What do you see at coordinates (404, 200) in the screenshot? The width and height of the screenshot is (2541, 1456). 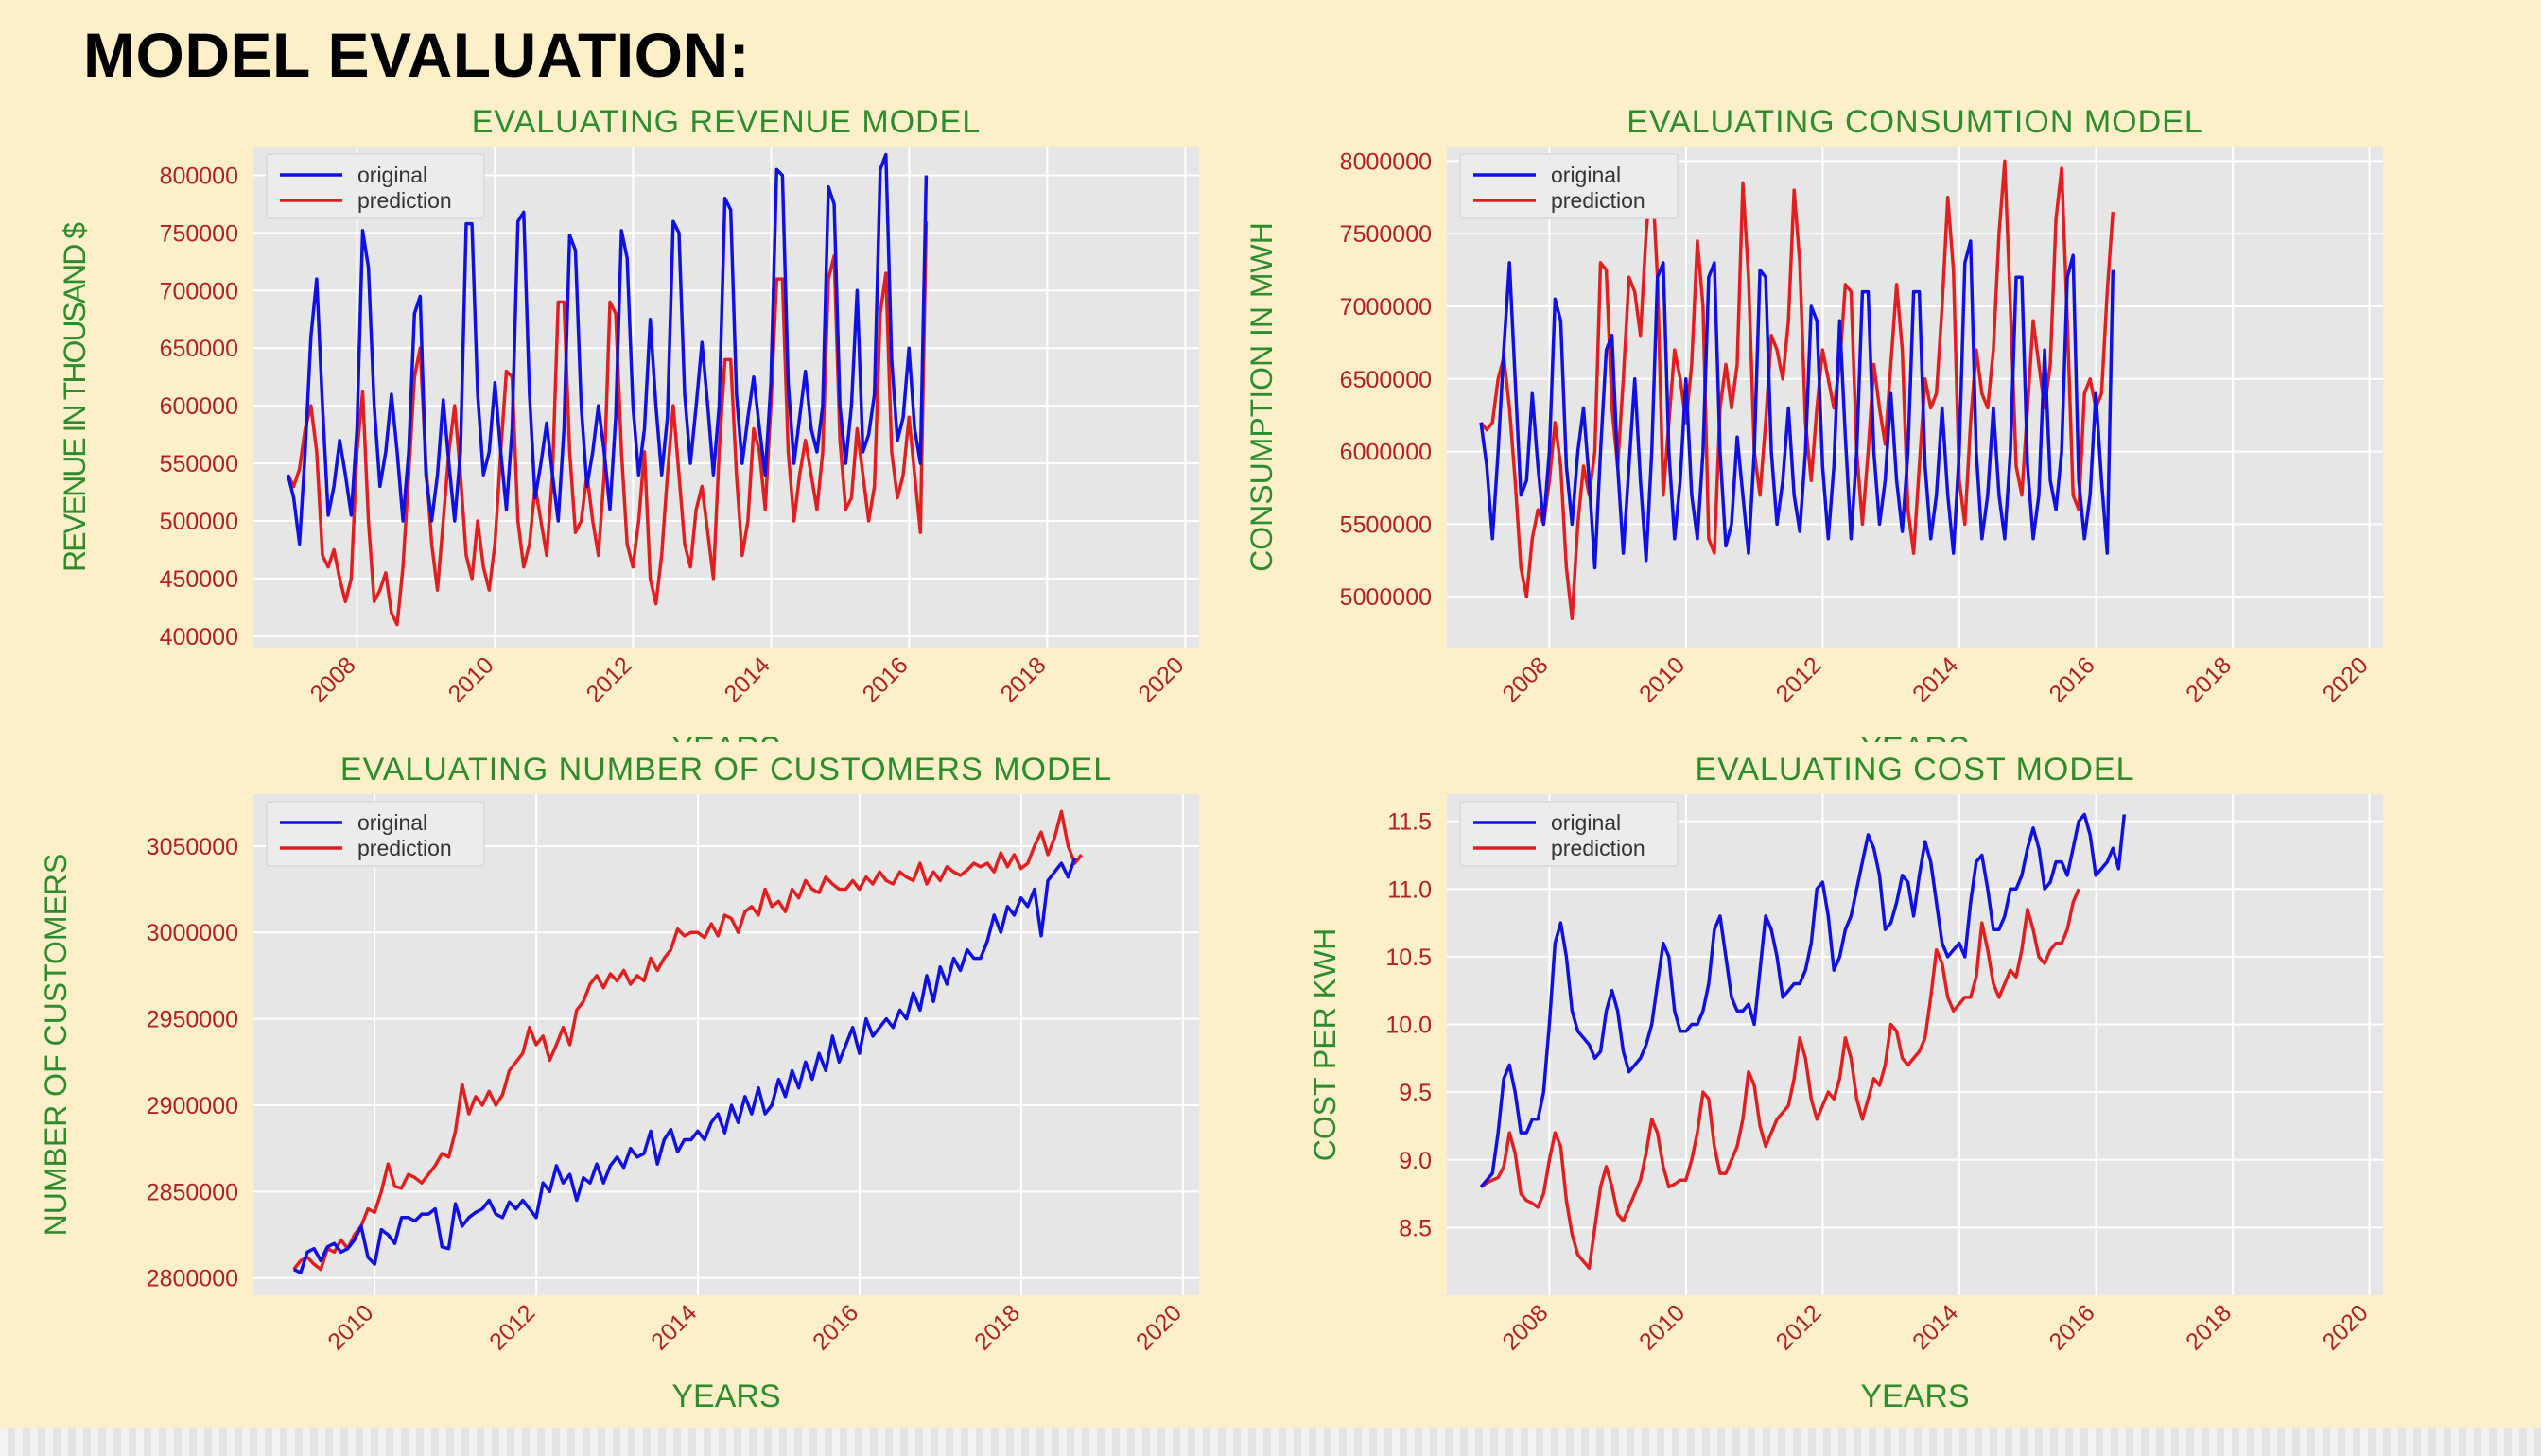 I see `revenue-legend-label-prediction: prediction` at bounding box center [404, 200].